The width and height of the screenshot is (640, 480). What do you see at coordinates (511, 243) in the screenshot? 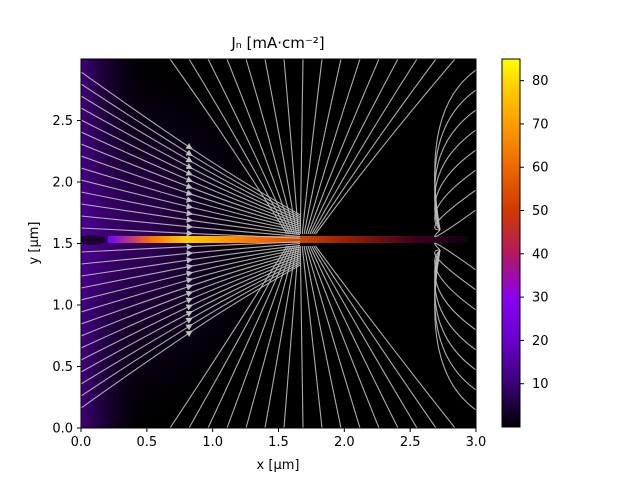
I see `colorbar` at bounding box center [511, 243].